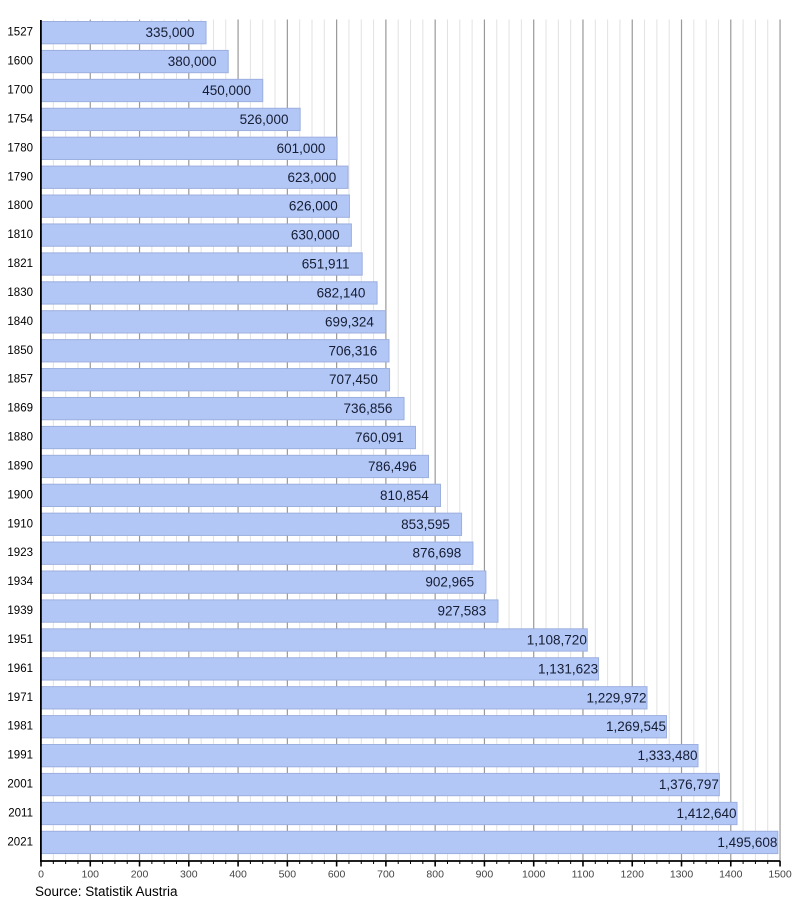 The image size is (800, 905). Describe the element at coordinates (557, 639) in the screenshot. I see `svg-text: 1,108,720` at that location.